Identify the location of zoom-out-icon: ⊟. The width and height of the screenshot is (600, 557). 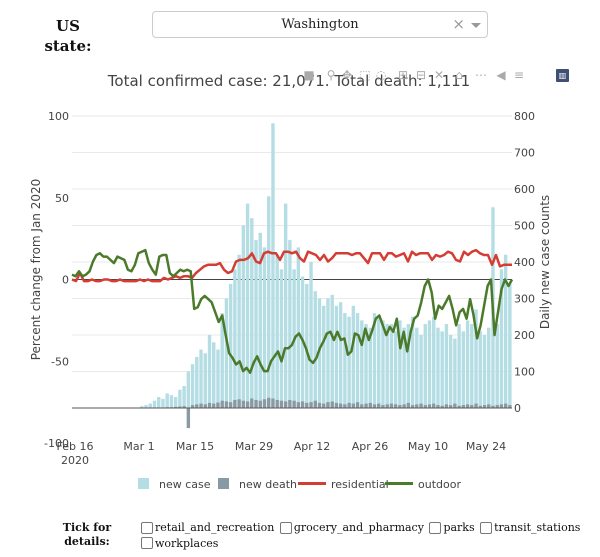
(421, 75).